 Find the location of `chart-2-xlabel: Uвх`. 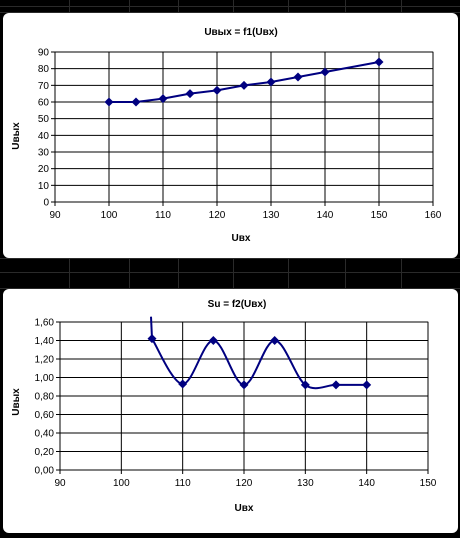

chart-2-xlabel: Uвх is located at coordinates (244, 508).